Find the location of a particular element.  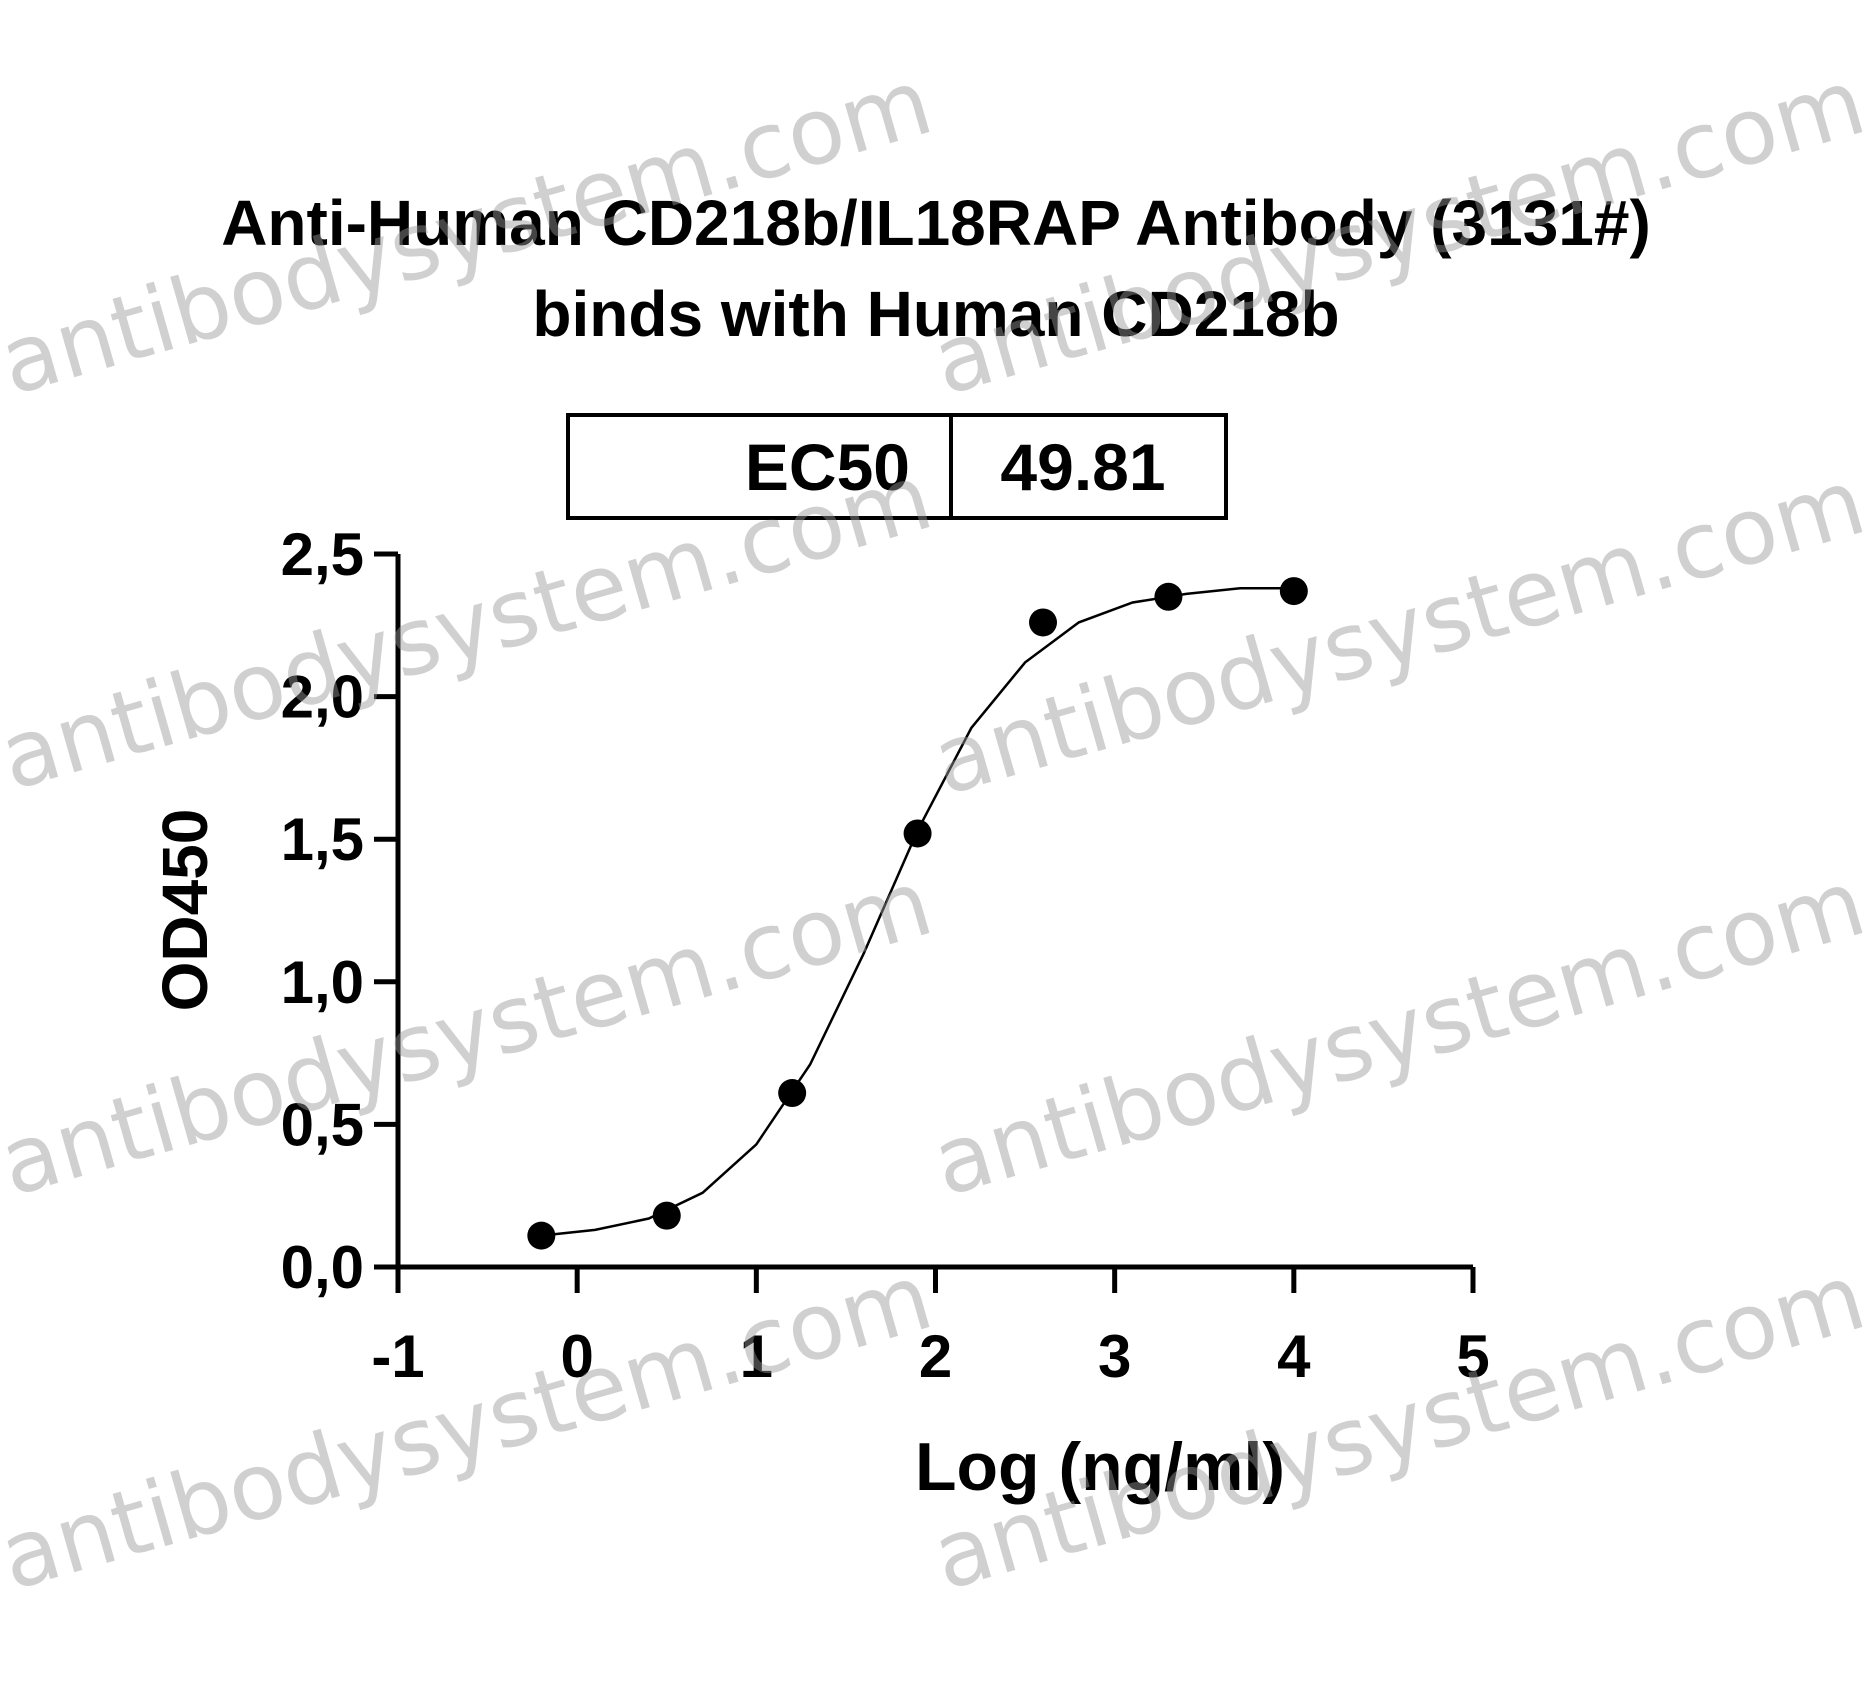

y-tick-label: 0,5 is located at coordinates (322, 1124).